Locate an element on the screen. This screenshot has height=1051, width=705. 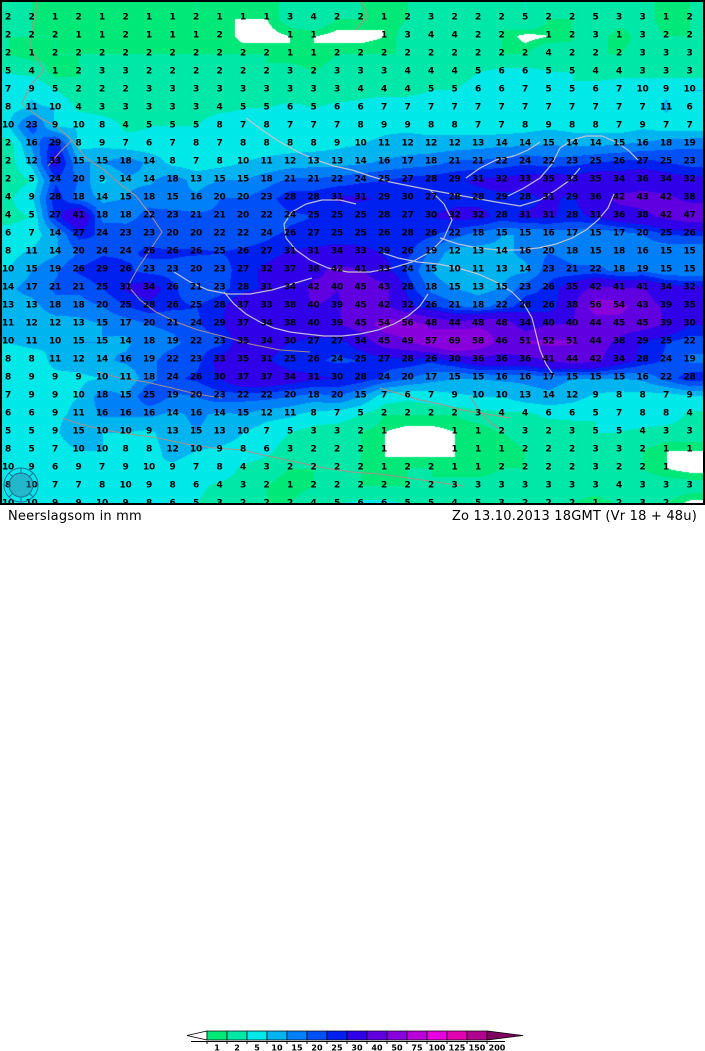
colorbar-tick-label: 25 is located at coordinates (337, 1047).